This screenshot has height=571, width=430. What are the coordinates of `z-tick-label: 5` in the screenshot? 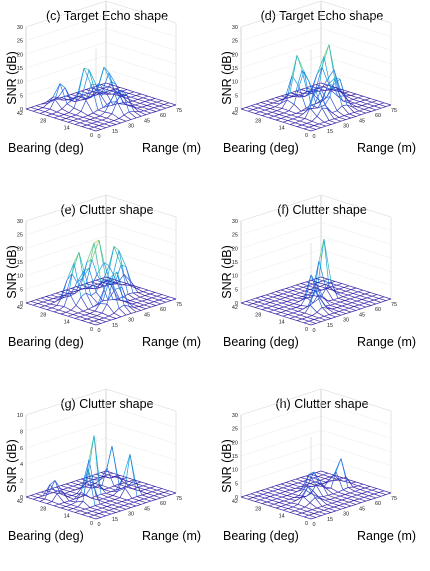 It's located at (21, 96).